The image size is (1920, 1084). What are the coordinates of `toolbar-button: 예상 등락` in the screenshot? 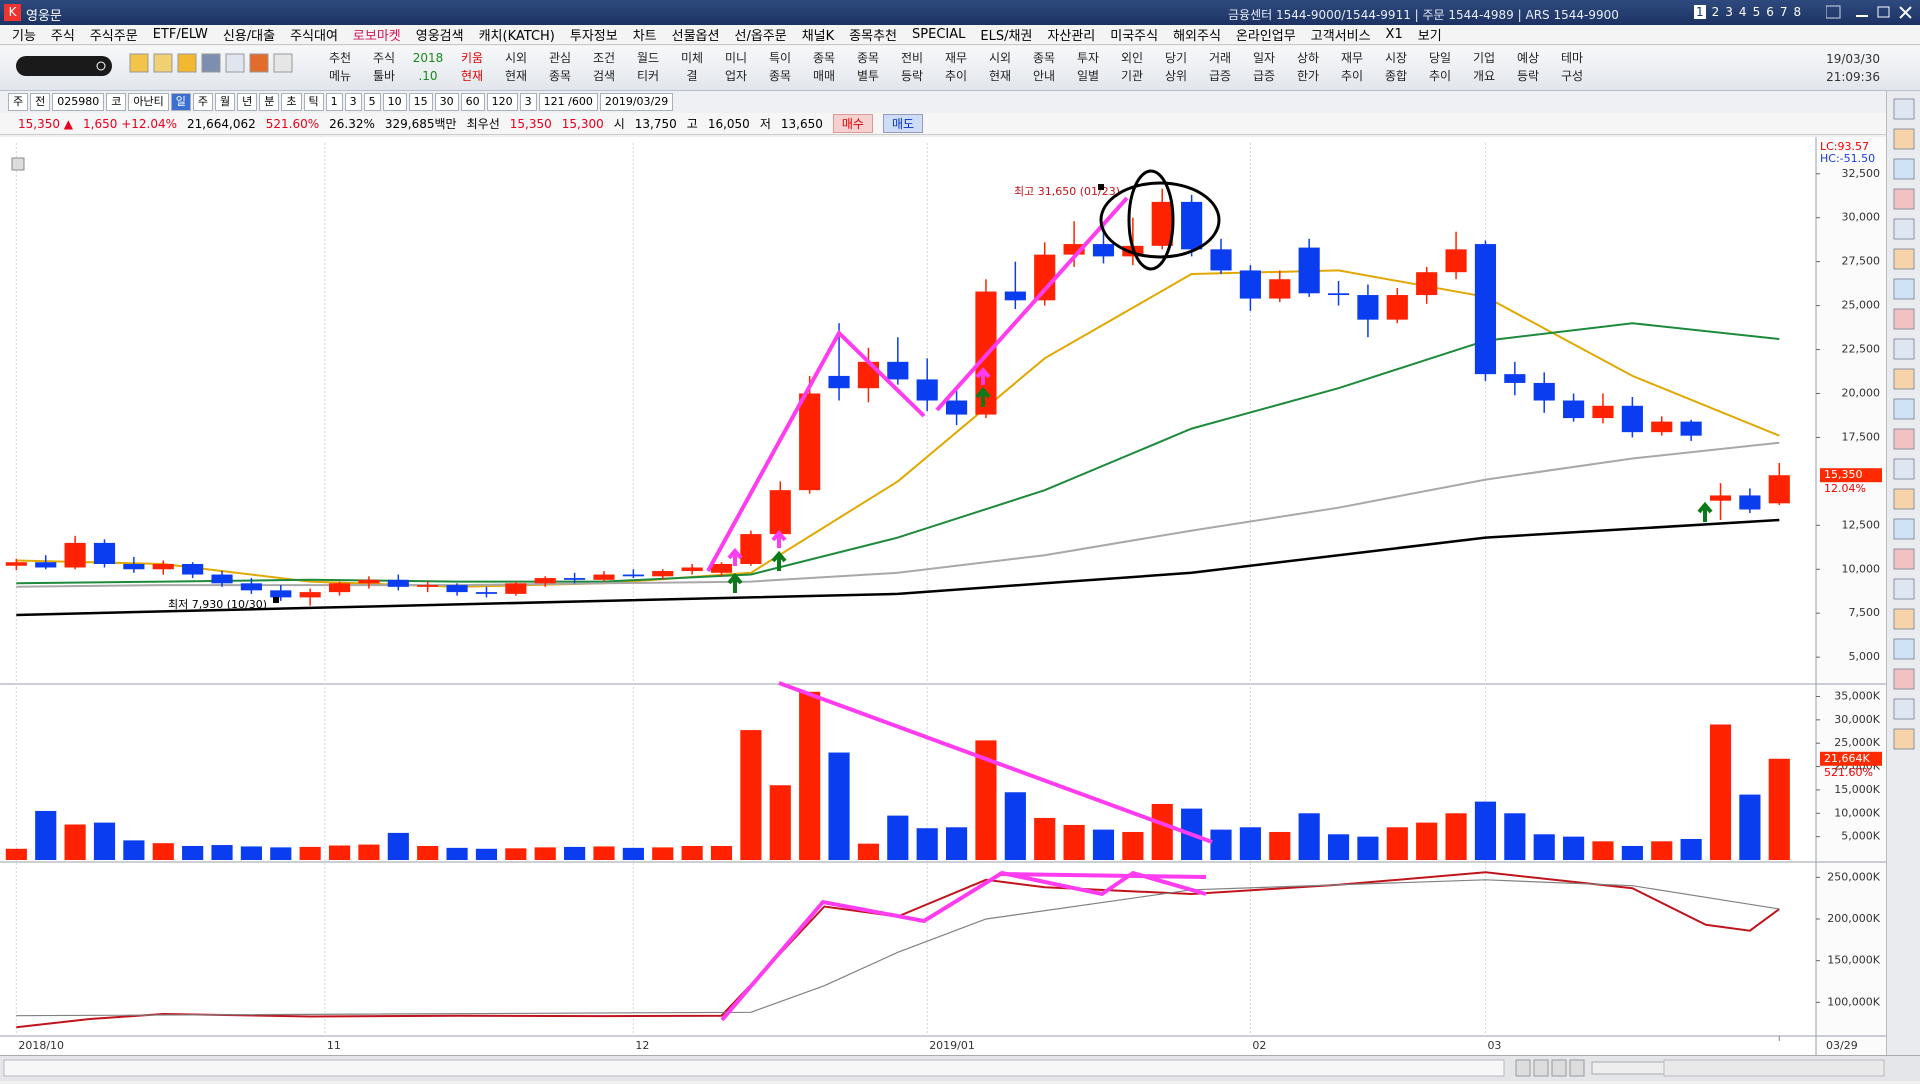 It's located at (1528, 67).